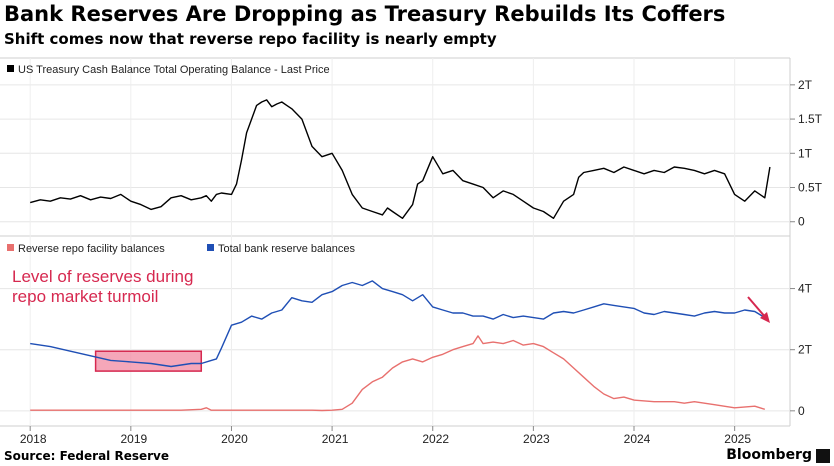 The height and width of the screenshot is (466, 834). I want to click on x-tick-label: 2020, so click(234, 439).